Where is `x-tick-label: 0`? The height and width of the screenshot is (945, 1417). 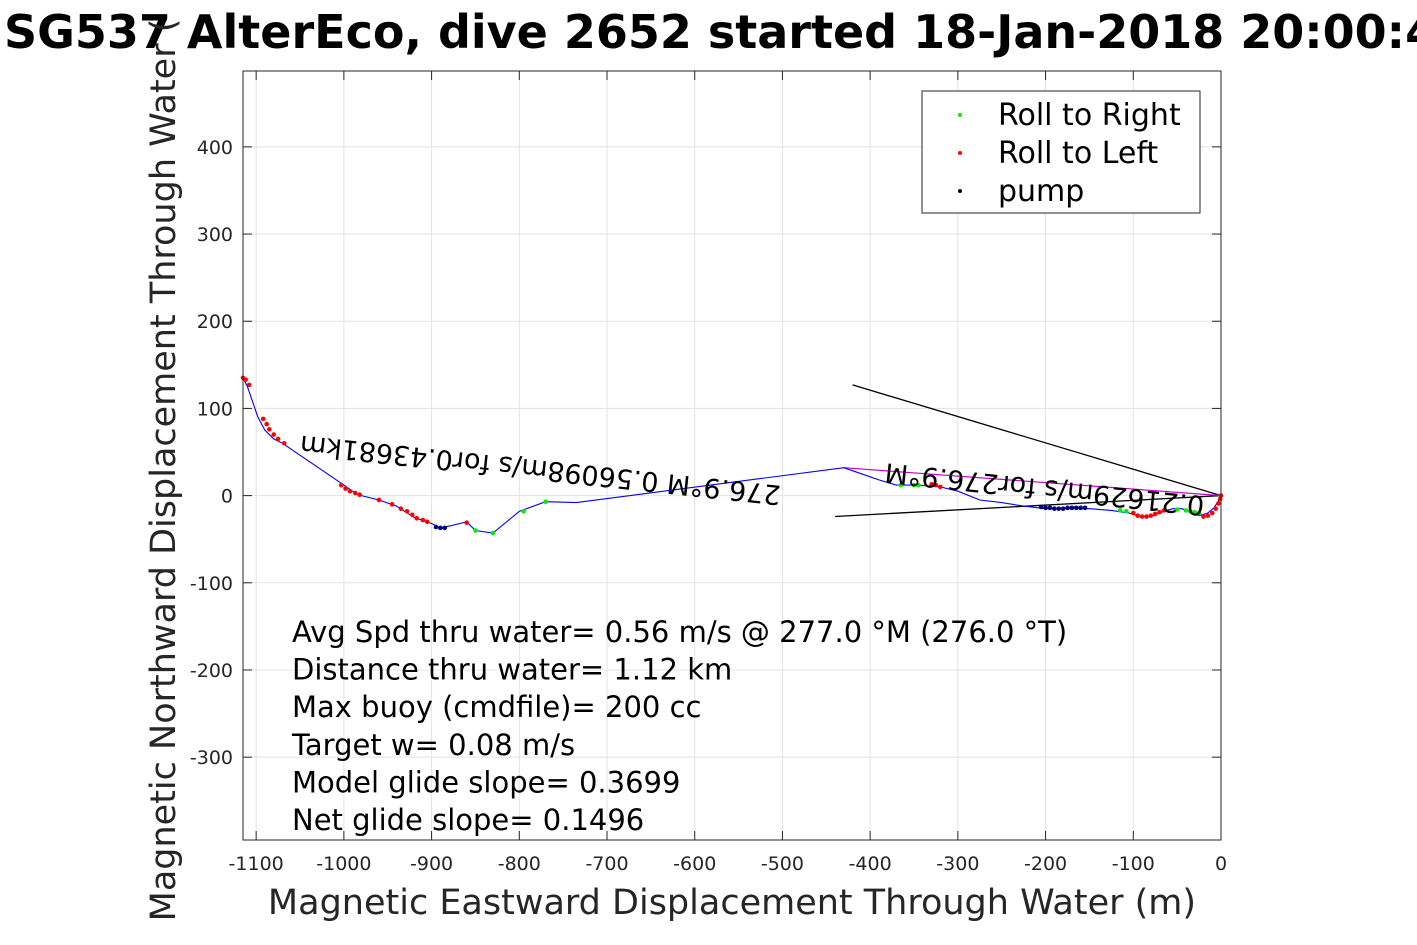 x-tick-label: 0 is located at coordinates (1221, 864).